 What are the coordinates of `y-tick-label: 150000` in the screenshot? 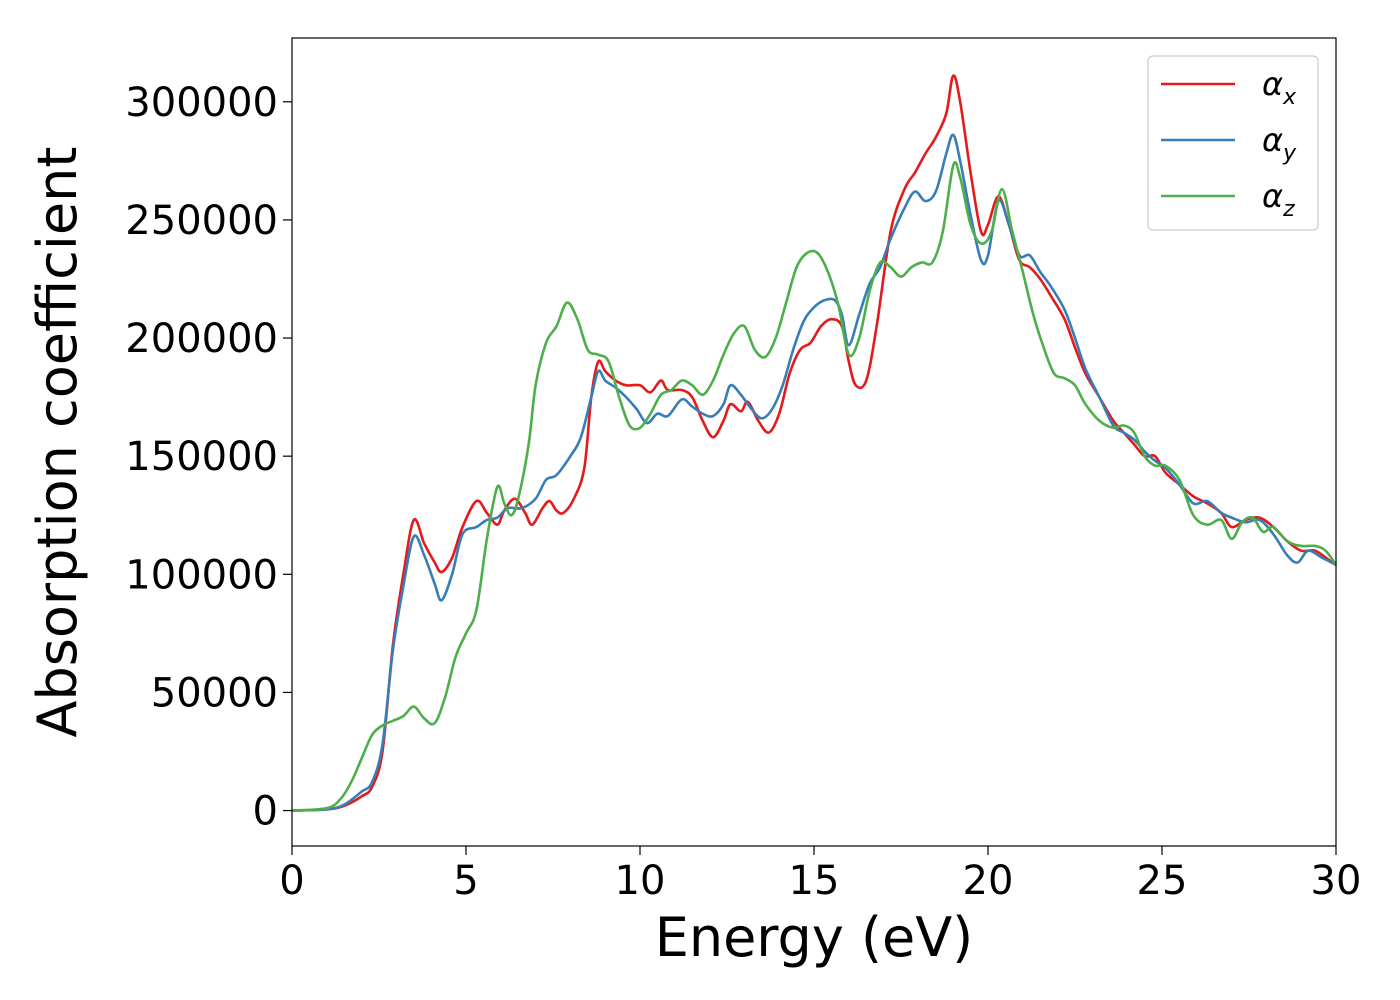 It's located at (201, 457).